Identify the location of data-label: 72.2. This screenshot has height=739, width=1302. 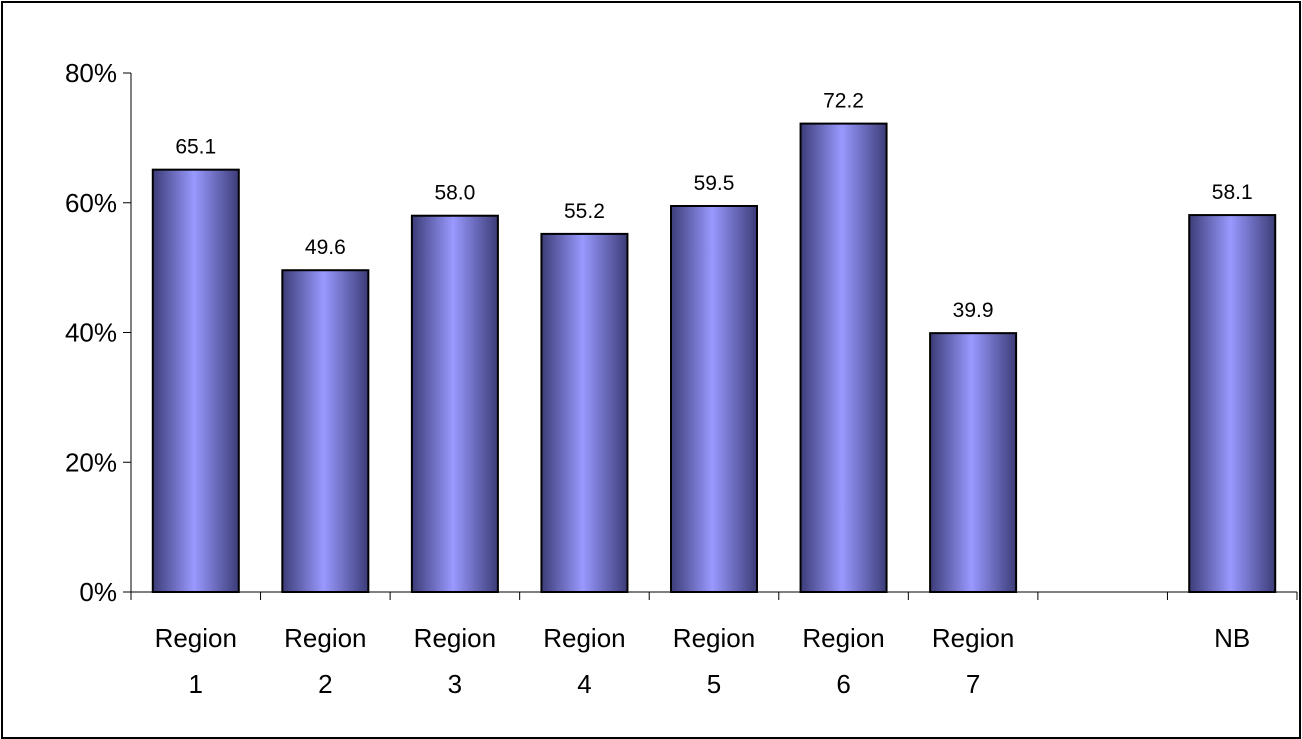
(843, 101).